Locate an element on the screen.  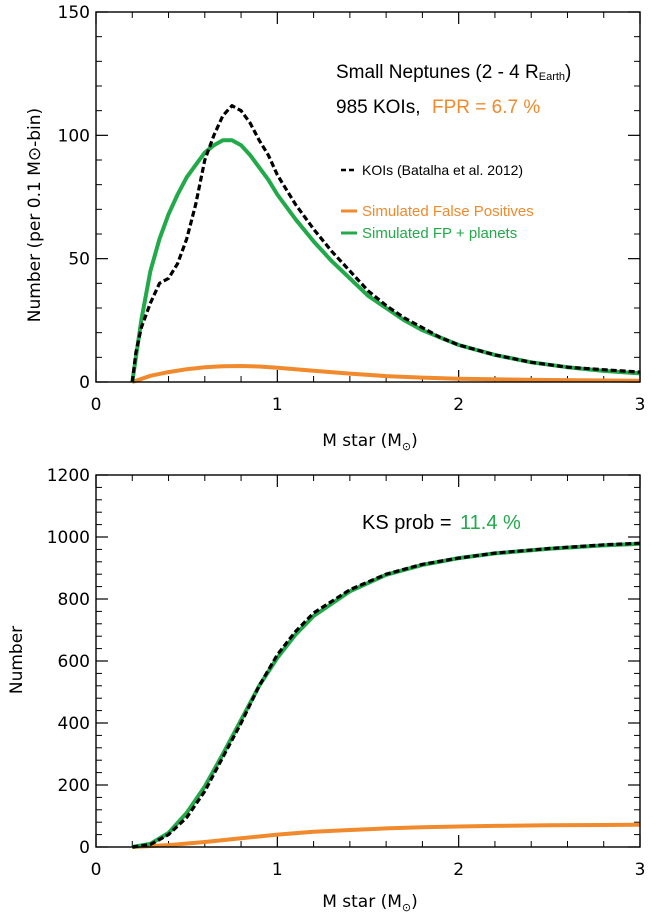
bottom-y-tick-labels: 0 200 400 600 800 1000 1200 is located at coordinates (68, 662).